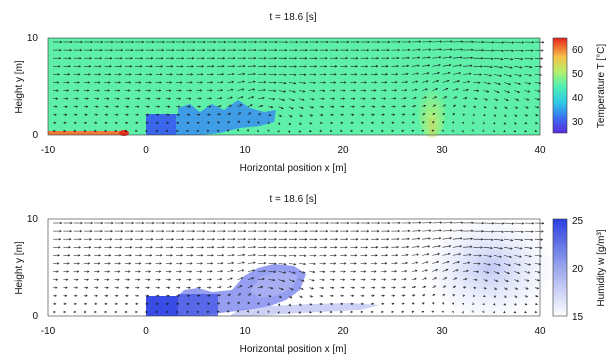  Describe the element at coordinates (560, 267) in the screenshot. I see `humidity-colorbar-scale` at that location.